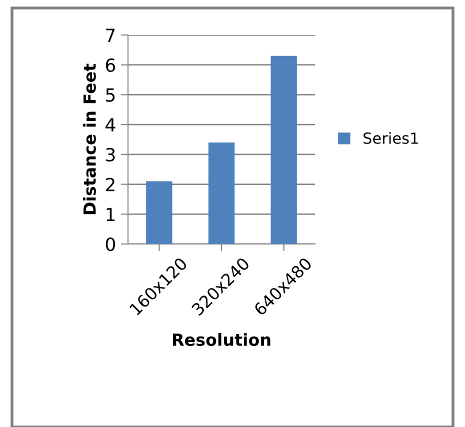 The image size is (465, 427). What do you see at coordinates (221, 339) in the screenshot?
I see `x-axis-title: Resolution` at bounding box center [221, 339].